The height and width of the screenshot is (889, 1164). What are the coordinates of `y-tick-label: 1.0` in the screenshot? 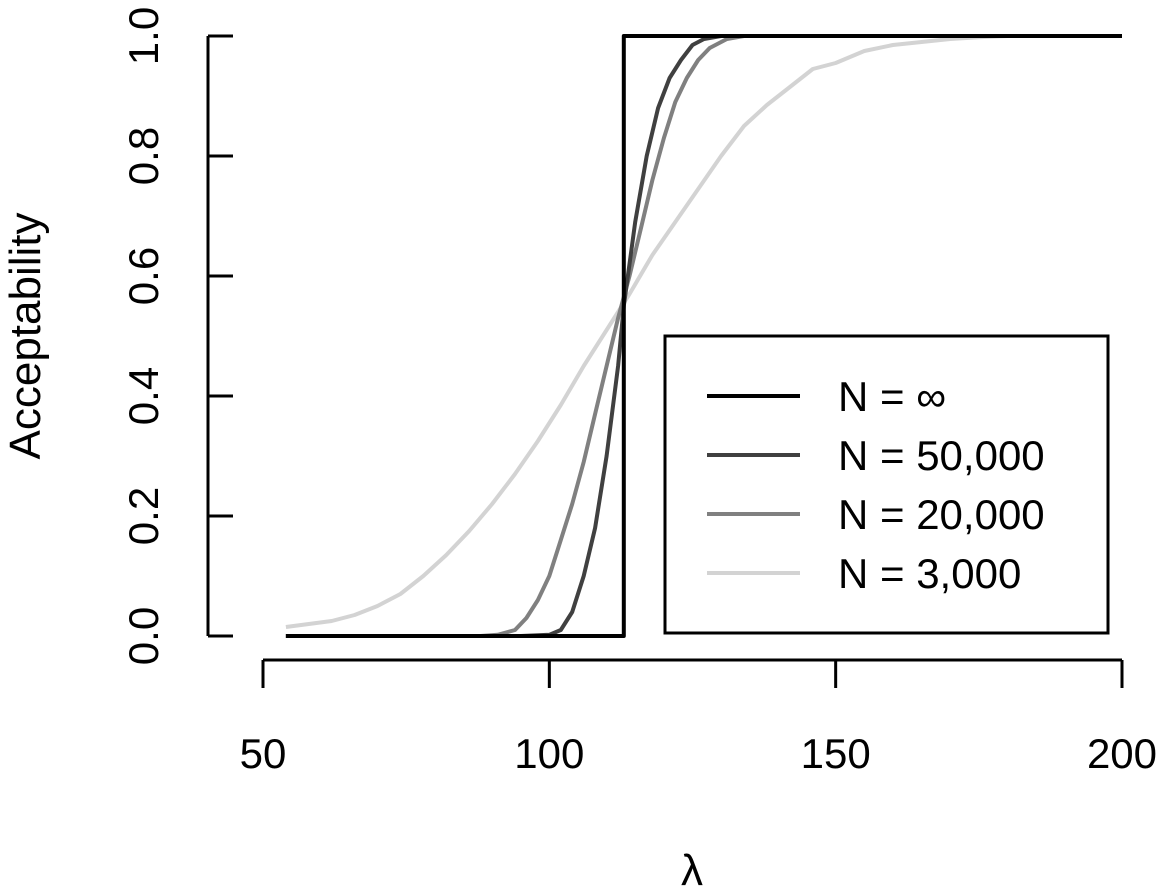 It's located at (143, 36).